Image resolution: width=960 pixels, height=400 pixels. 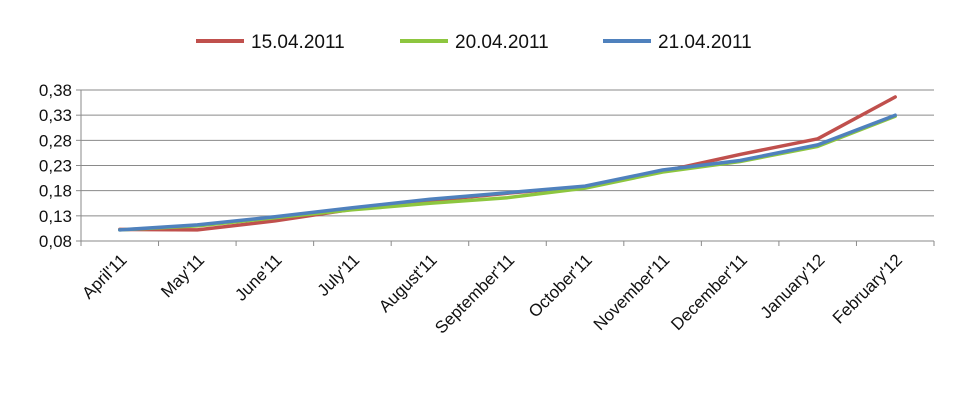 I want to click on x-tick-label: September'11, so click(x=474, y=293).